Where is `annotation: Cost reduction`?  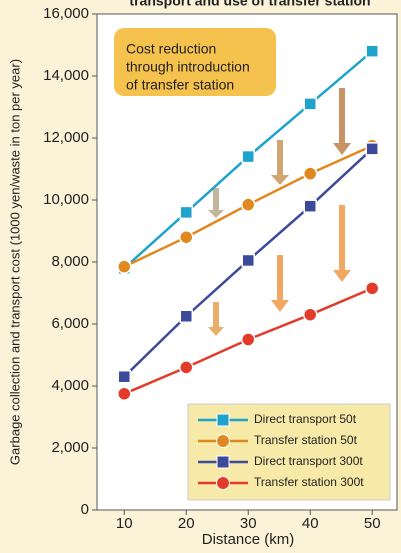
annotation: Cost reduction is located at coordinates (171, 49).